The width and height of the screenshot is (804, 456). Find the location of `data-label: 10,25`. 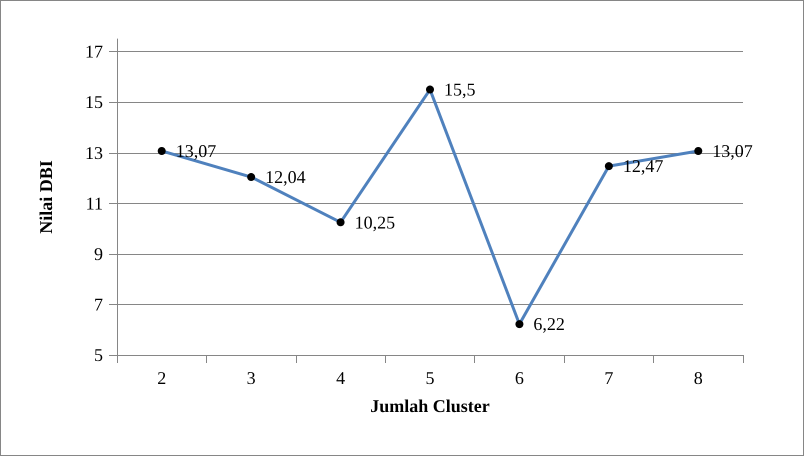

data-label: 10,25 is located at coordinates (375, 222).